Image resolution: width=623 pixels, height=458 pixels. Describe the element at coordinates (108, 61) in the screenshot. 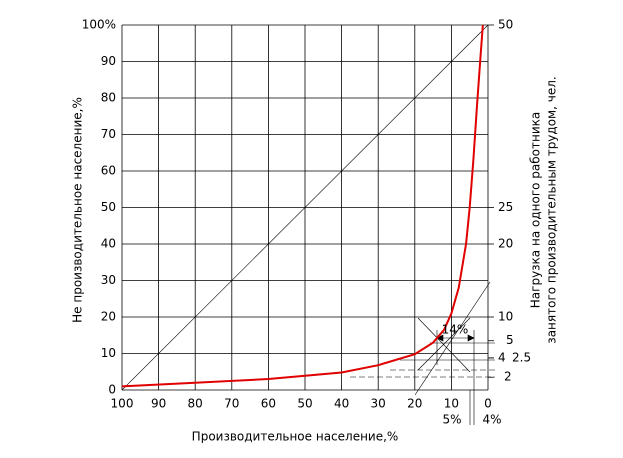

I see `y-tick-label: 90` at that location.